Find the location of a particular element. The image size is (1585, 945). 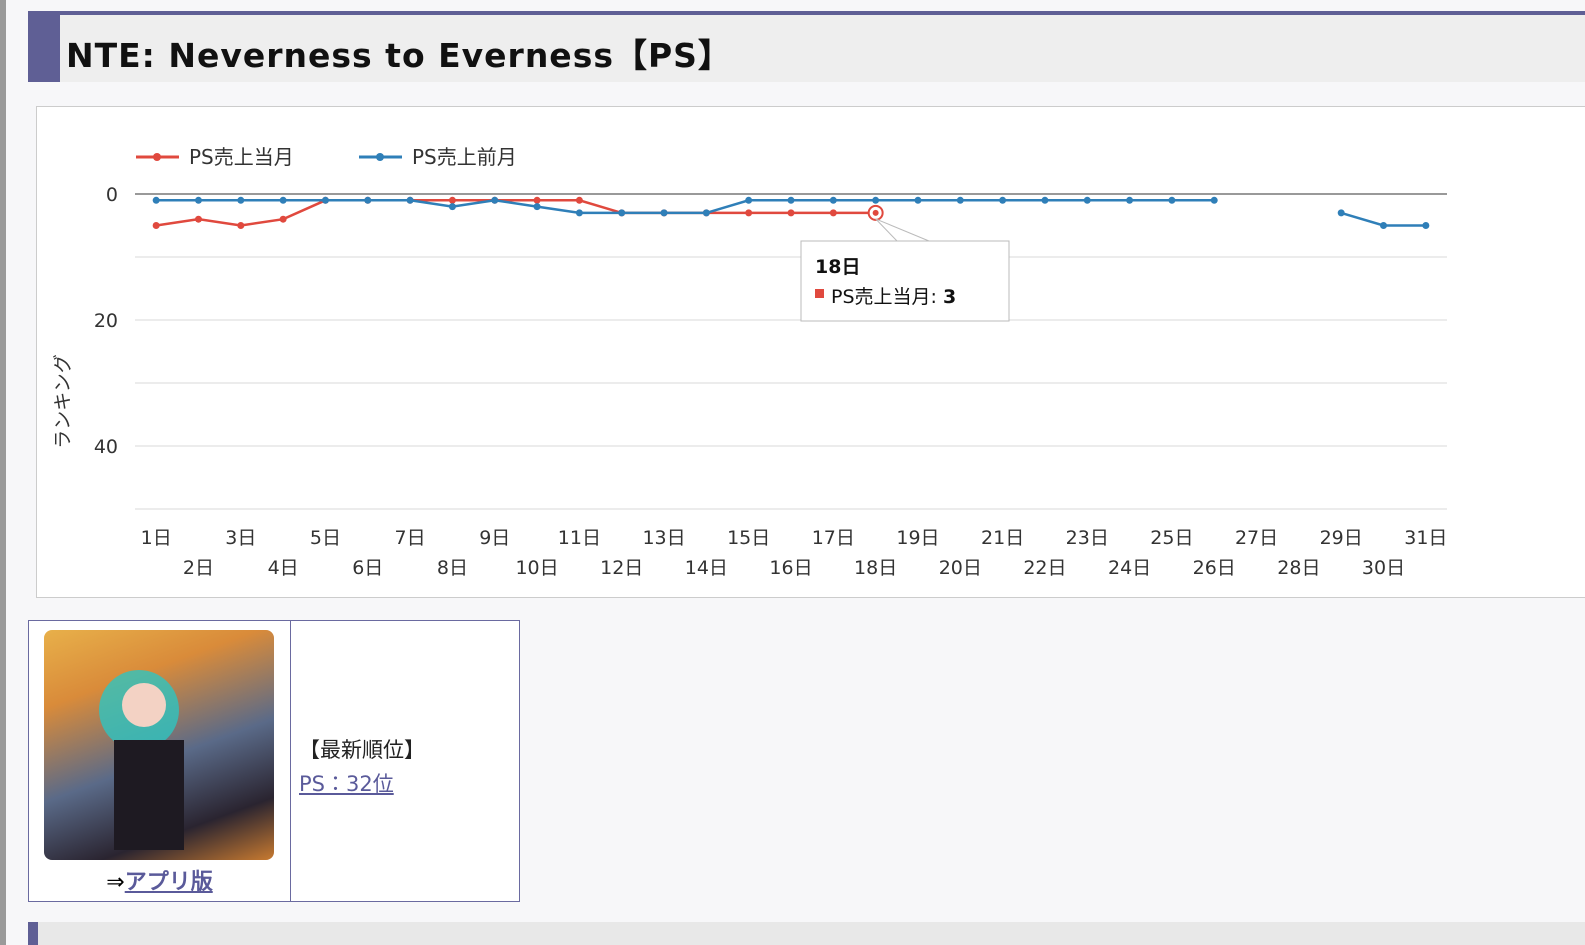

x-tick-label: 11日 is located at coordinates (579, 538).